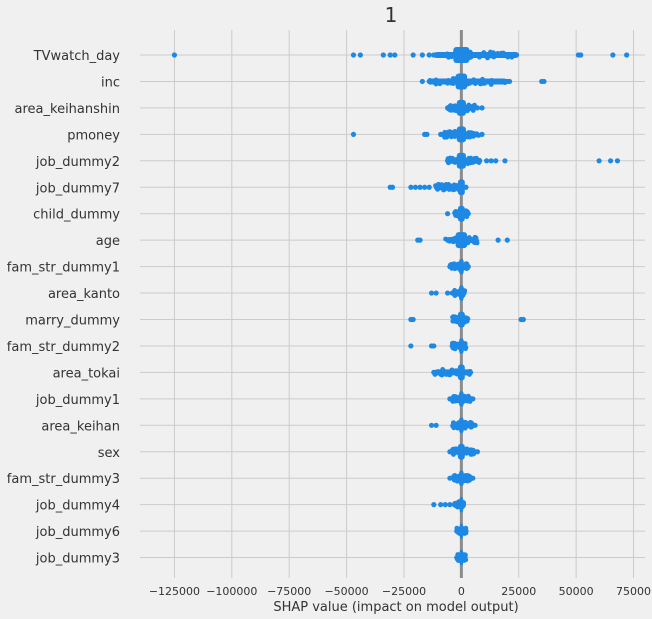 This screenshot has width=652, height=619. I want to click on feature-label: fam_str_dummy3, so click(63, 479).